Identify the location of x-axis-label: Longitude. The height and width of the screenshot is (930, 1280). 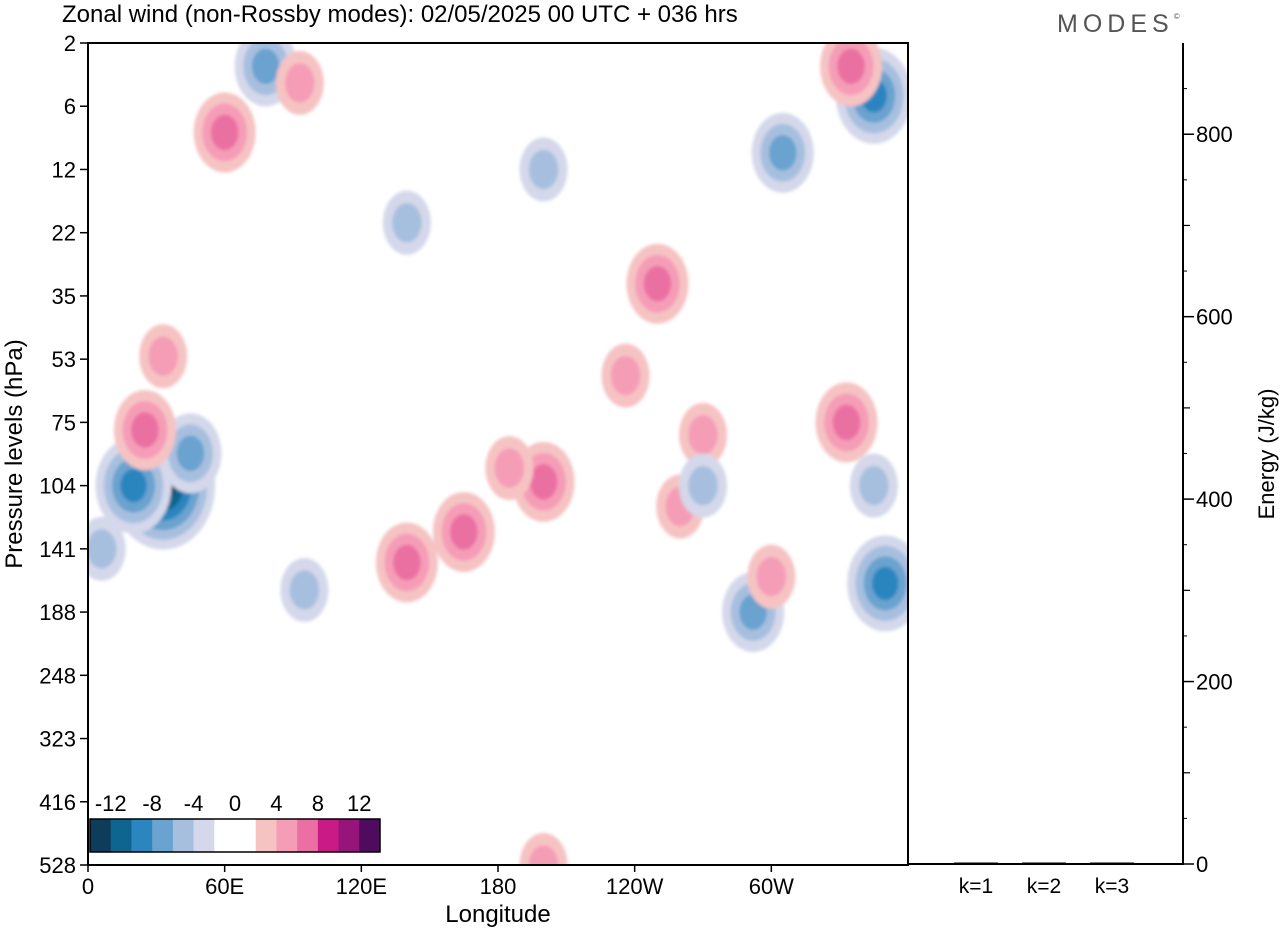
(497, 914).